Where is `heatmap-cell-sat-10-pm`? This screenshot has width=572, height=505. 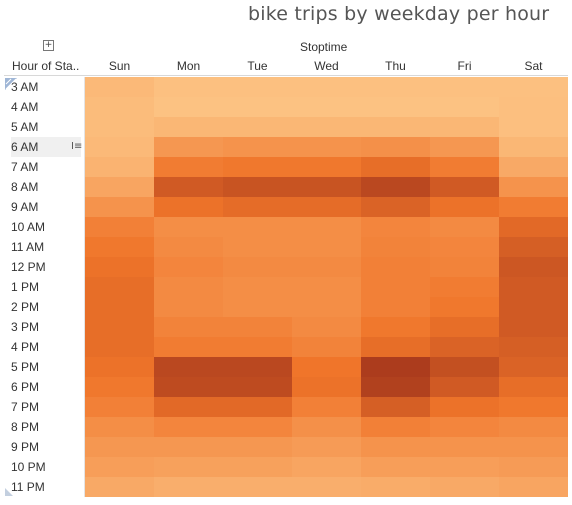 heatmap-cell-sat-10-pm is located at coordinates (533, 467).